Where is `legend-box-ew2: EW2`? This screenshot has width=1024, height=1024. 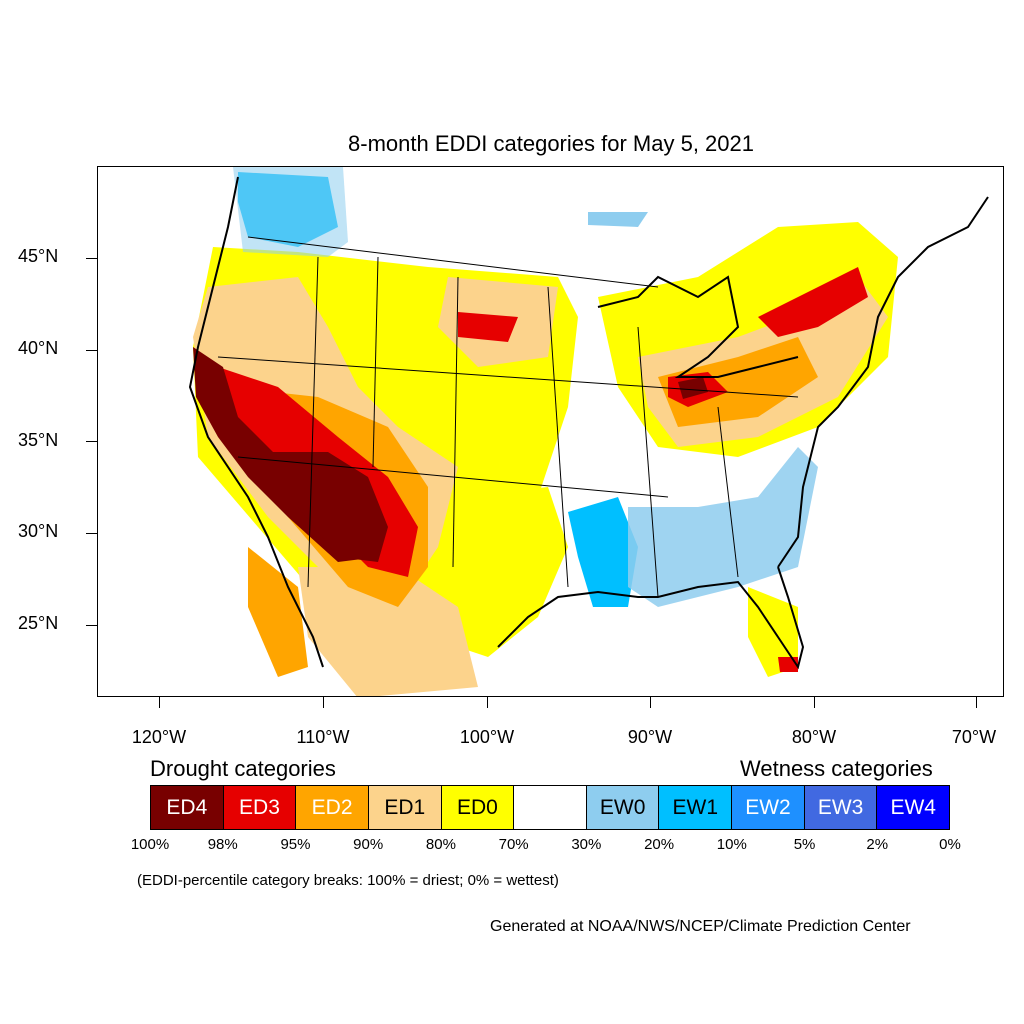 legend-box-ew2: EW2 is located at coordinates (768, 807).